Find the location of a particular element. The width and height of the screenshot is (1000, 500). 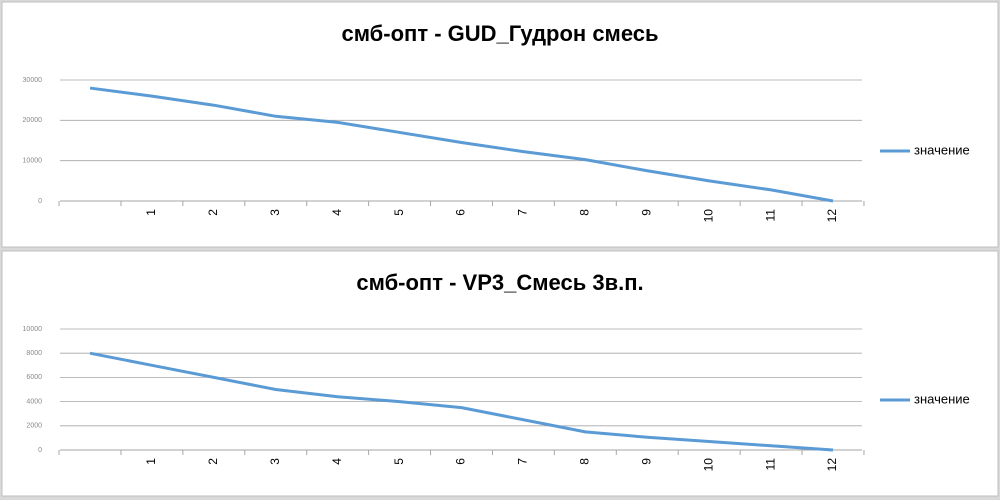

y-tick-label: 30000 is located at coordinates (33, 80).